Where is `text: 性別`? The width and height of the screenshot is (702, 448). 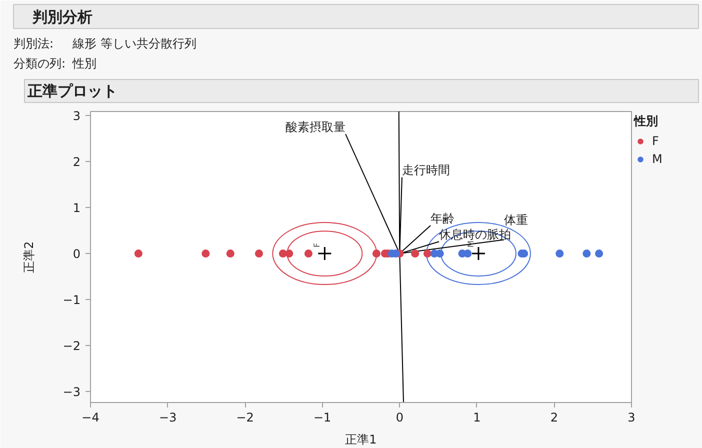
text: 性別 is located at coordinates (84, 63).